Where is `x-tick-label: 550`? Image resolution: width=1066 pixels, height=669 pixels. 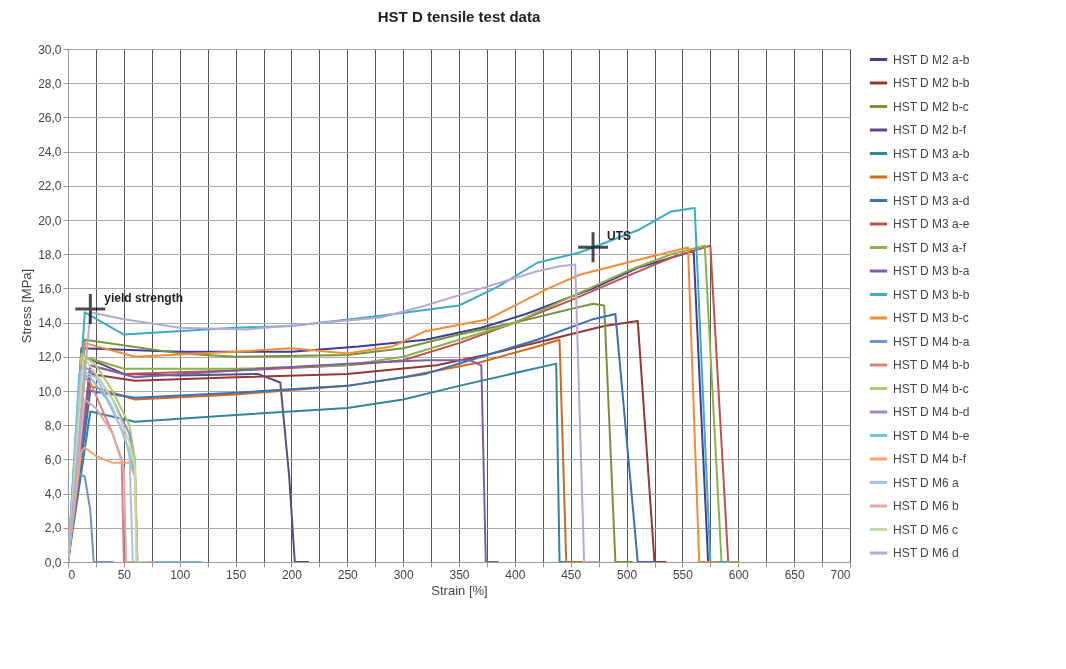
x-tick-label: 550 is located at coordinates (683, 574).